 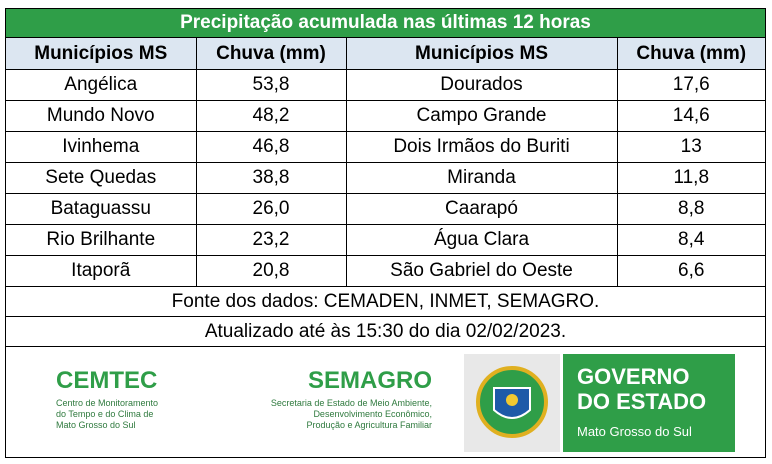 What do you see at coordinates (481, 116) in the screenshot?
I see `cell: Campo Grande` at bounding box center [481, 116].